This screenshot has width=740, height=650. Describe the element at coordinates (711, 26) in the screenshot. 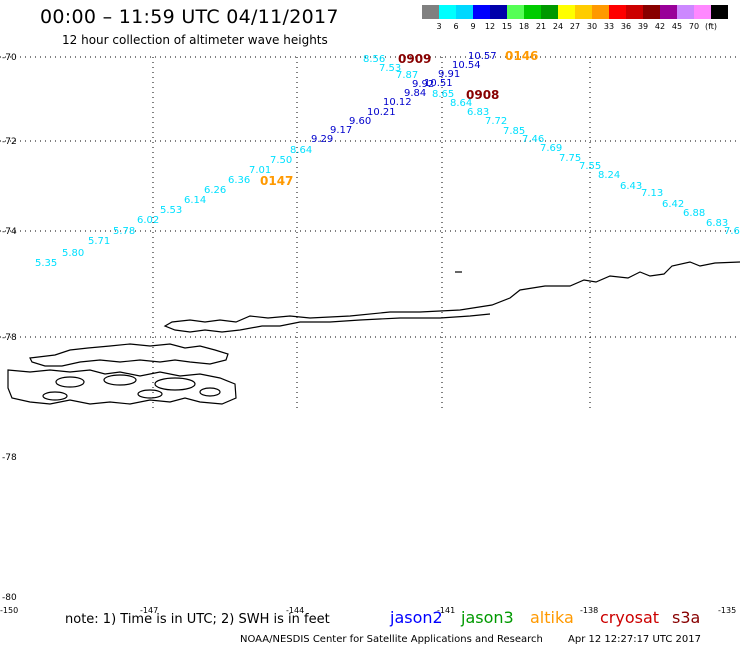

I see `colorbar-label: (ft)` at that location.